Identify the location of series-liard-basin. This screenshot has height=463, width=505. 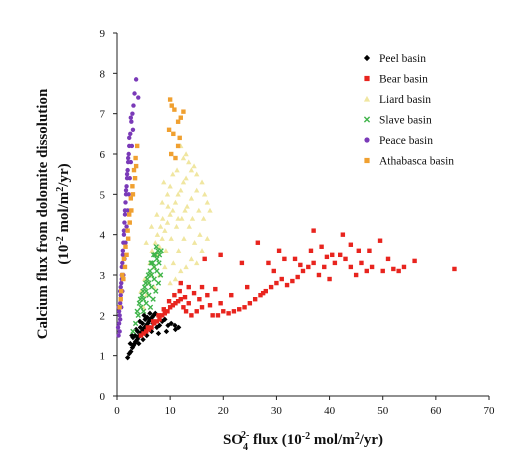
(175, 226).